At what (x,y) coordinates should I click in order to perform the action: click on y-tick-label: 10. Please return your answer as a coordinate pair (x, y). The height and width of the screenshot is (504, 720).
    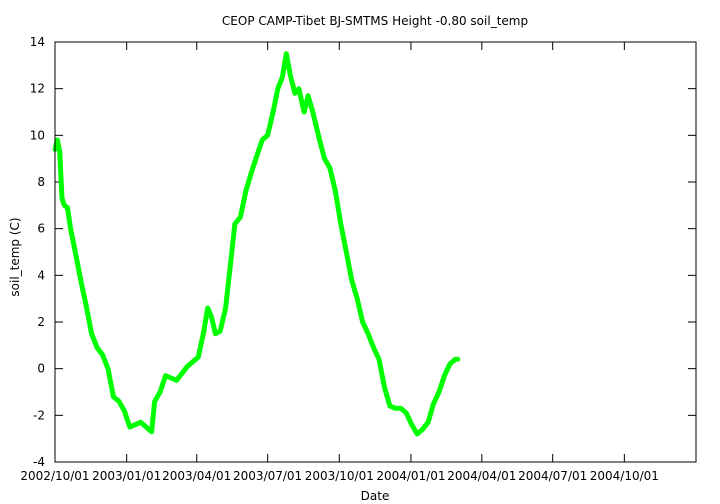
    Looking at the image, I should click on (37, 135).